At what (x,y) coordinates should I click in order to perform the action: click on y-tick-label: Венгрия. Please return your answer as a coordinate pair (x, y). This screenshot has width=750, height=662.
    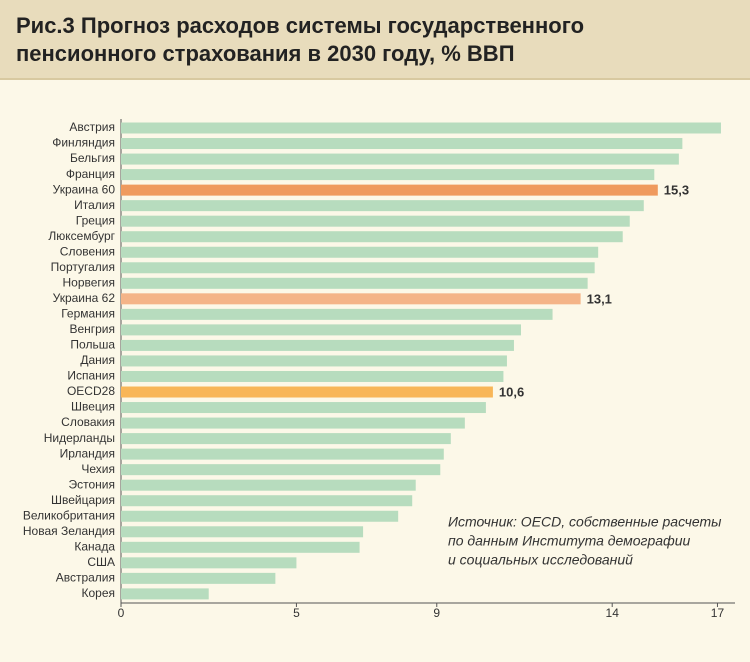
    Looking at the image, I should click on (92, 329).